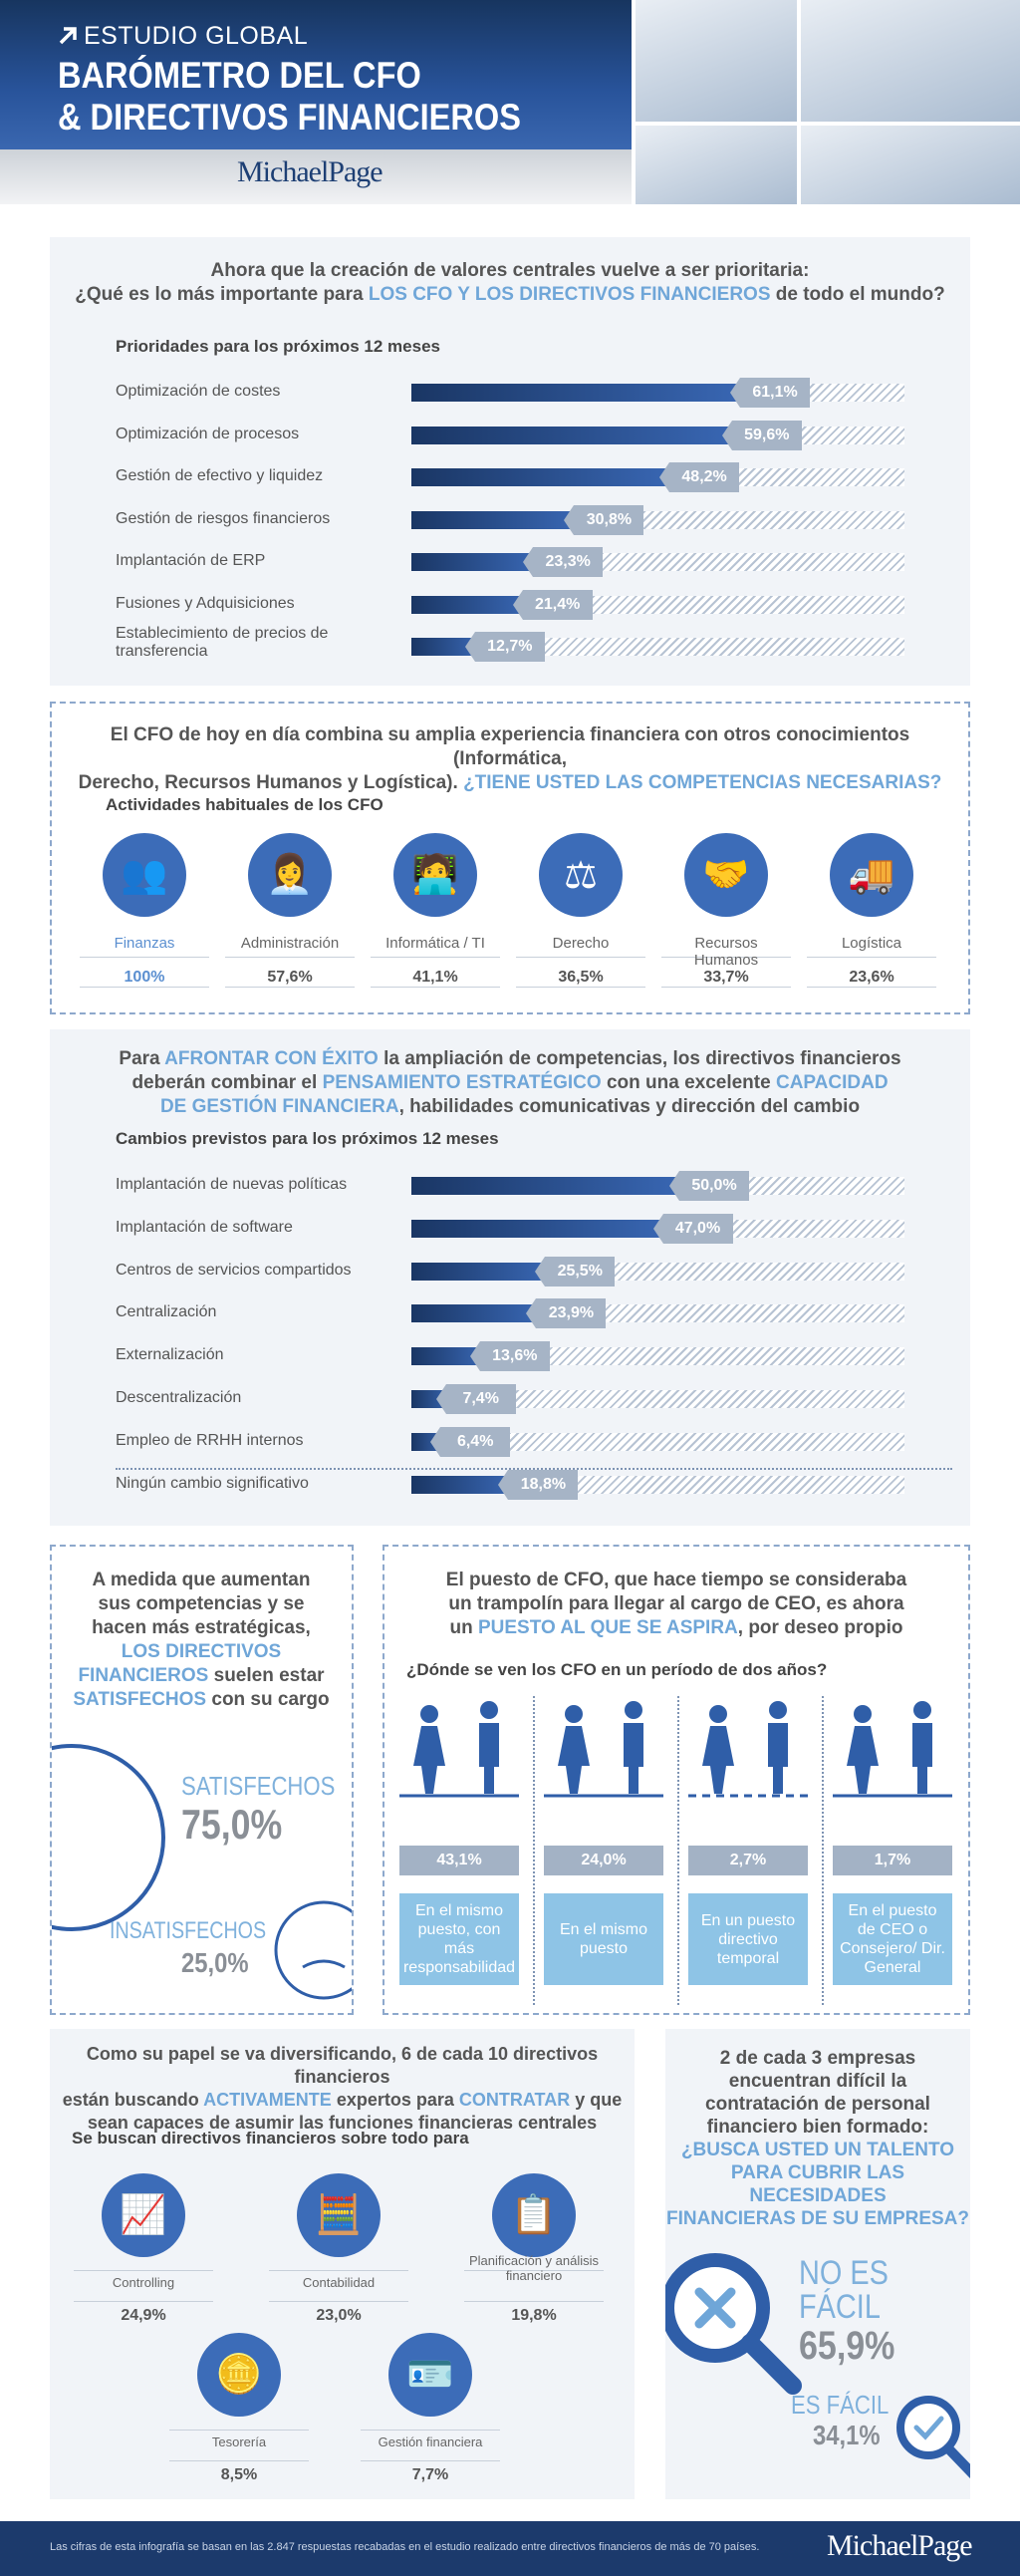 The width and height of the screenshot is (1020, 2576). I want to click on header-logo-strip, so click(316, 176).